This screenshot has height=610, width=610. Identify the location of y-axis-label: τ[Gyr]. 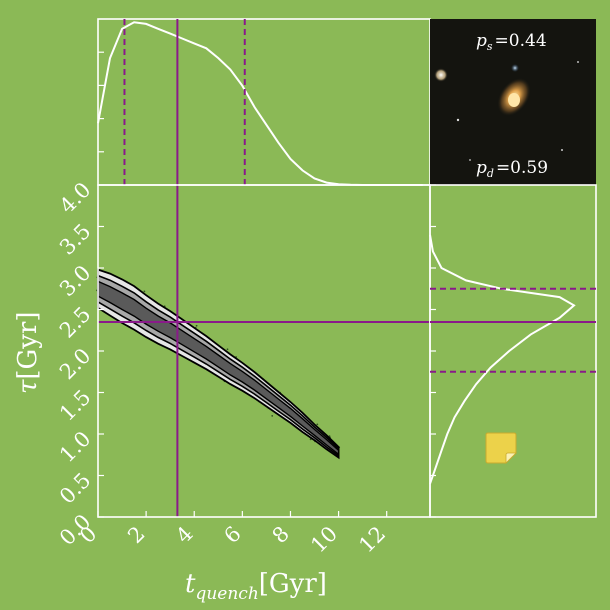
(28, 352).